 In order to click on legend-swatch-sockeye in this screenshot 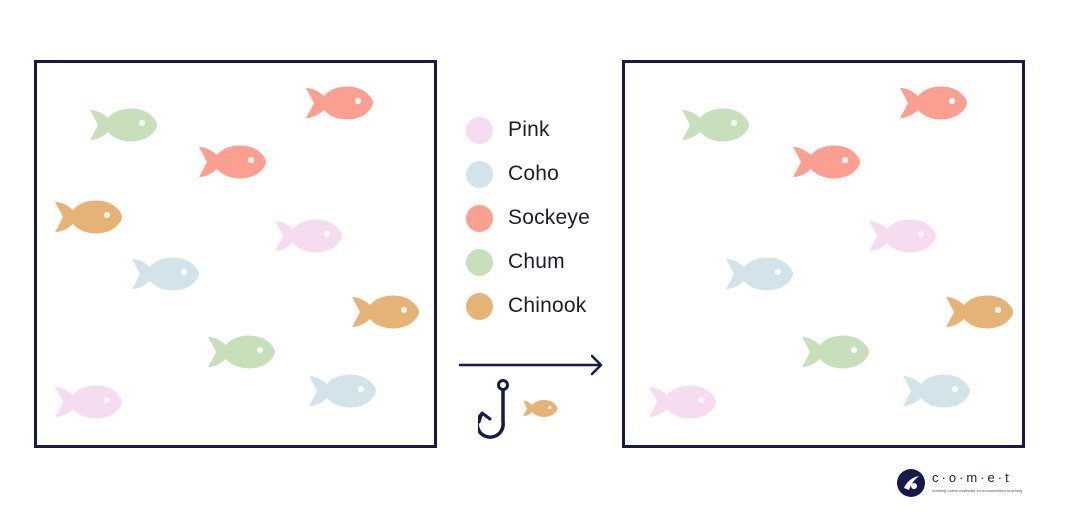, I will do `click(479, 218)`.